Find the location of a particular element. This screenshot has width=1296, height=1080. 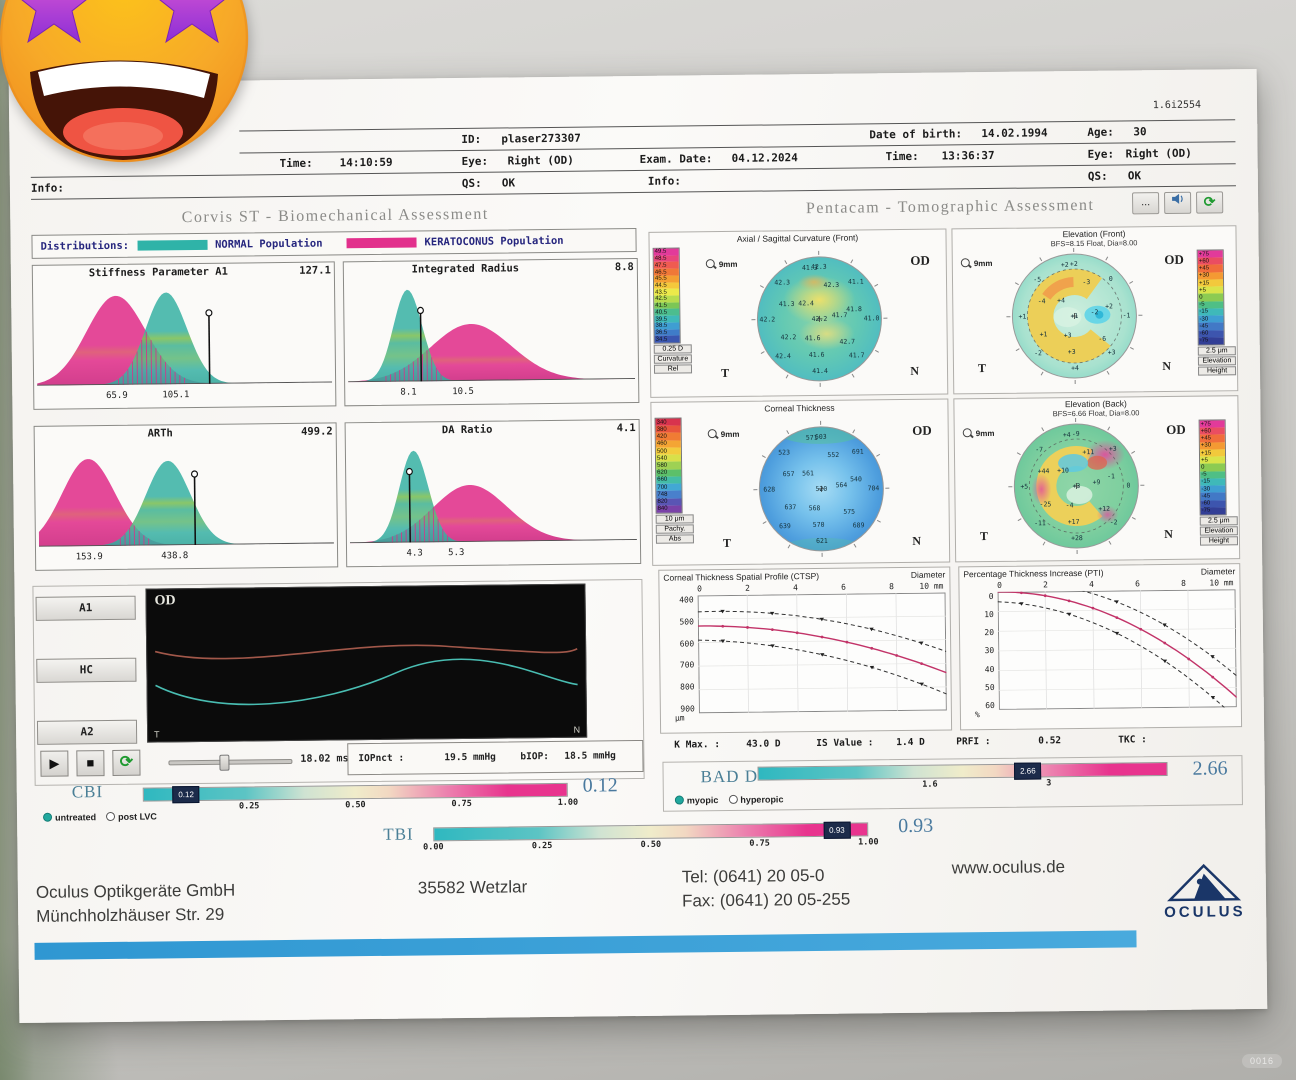

radio-post-lvc: post LVC is located at coordinates (131, 816).